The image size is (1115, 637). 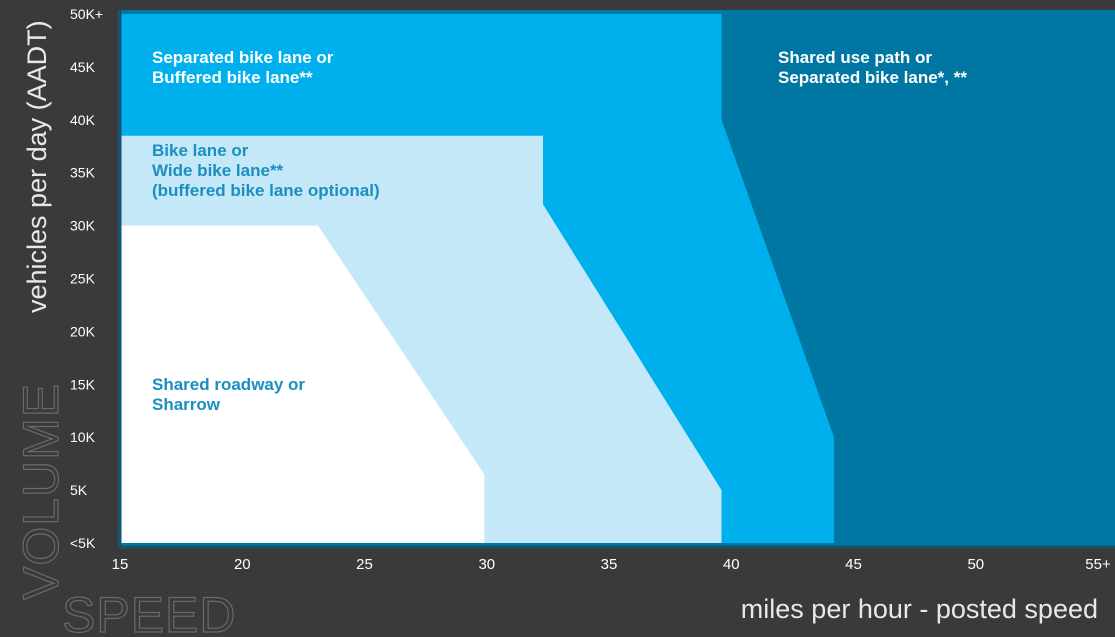 What do you see at coordinates (83, 384) in the screenshot?
I see `y-tick-label: 15K` at bounding box center [83, 384].